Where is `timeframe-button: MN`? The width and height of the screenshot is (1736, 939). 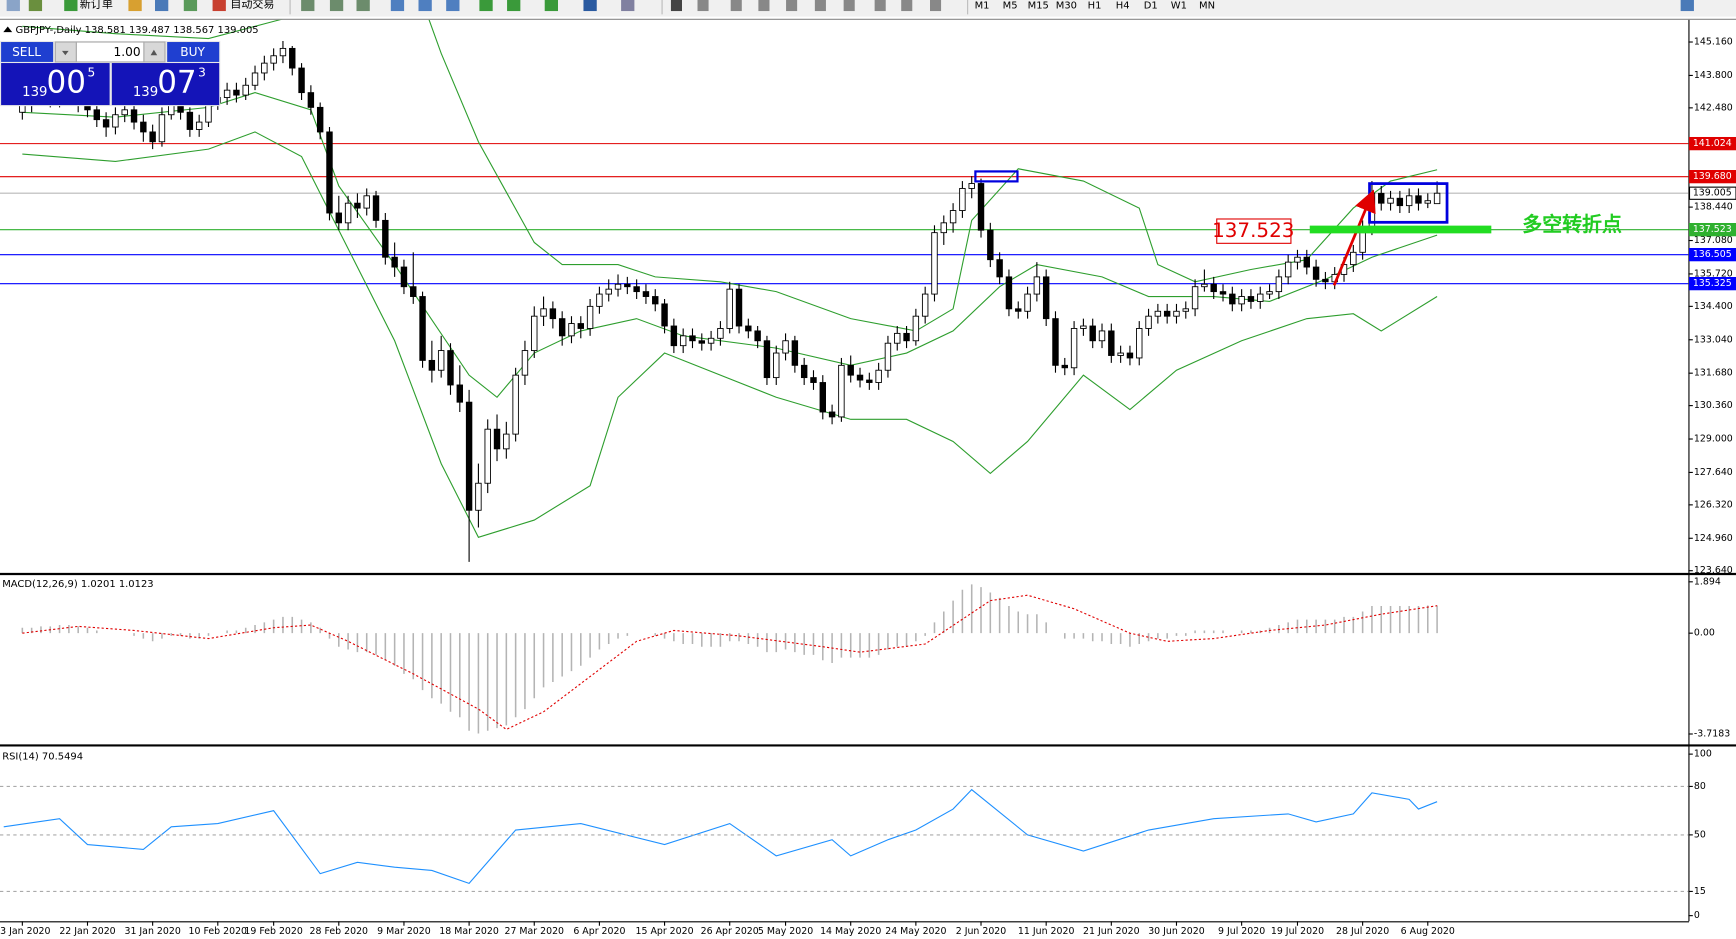
timeframe-button: MN is located at coordinates (1207, 6).